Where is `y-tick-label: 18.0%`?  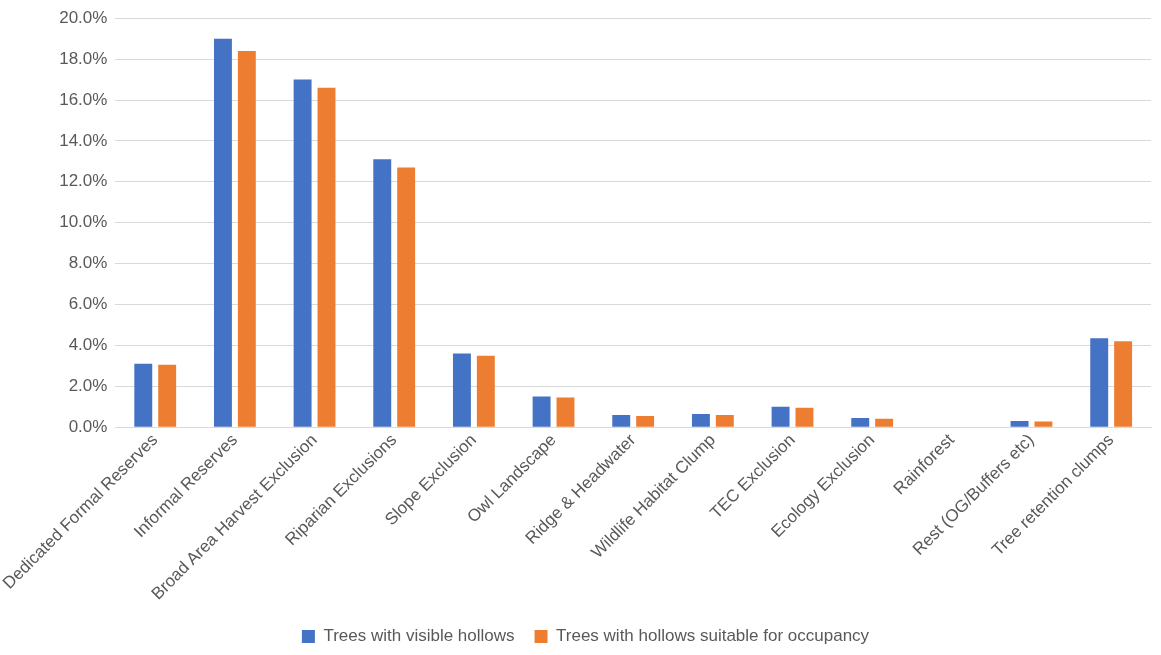
y-tick-label: 18.0% is located at coordinates (83, 58).